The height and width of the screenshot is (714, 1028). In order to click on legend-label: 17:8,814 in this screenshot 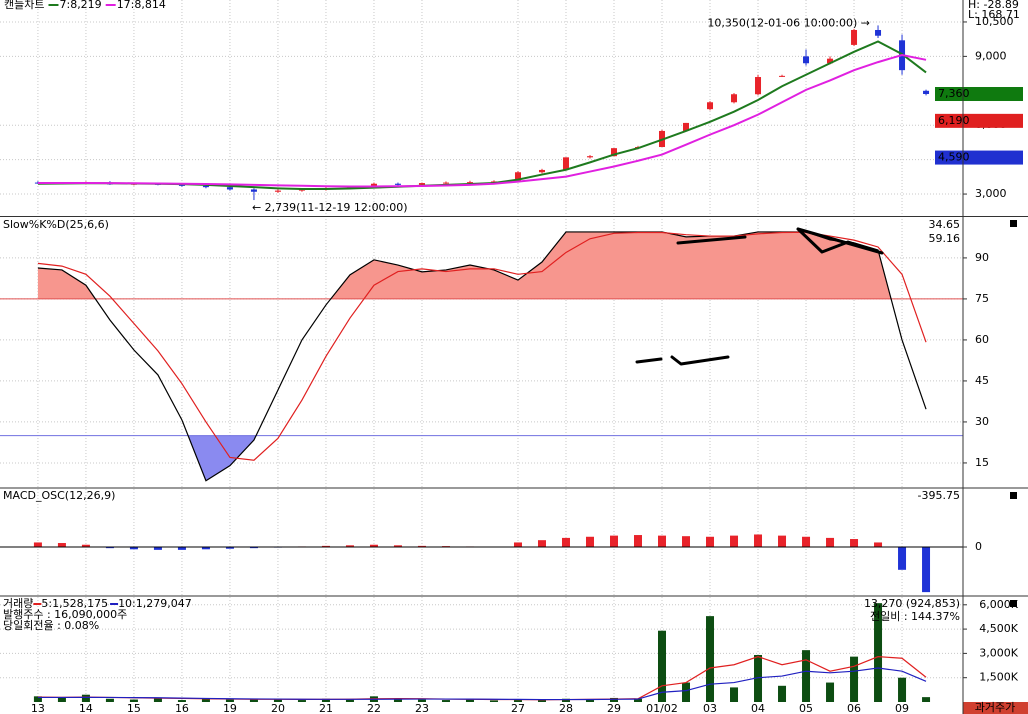, I will do `click(141, 5)`.